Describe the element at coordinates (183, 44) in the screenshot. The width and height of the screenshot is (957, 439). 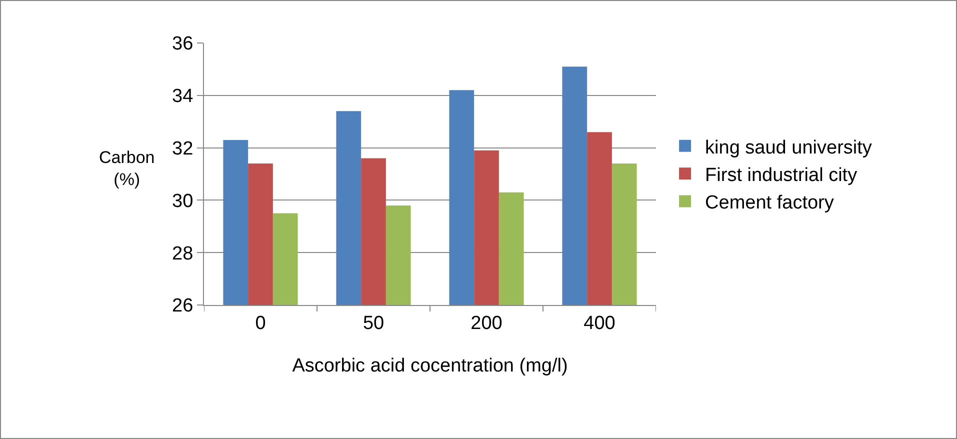
I see `y-tick-label: 36` at that location.